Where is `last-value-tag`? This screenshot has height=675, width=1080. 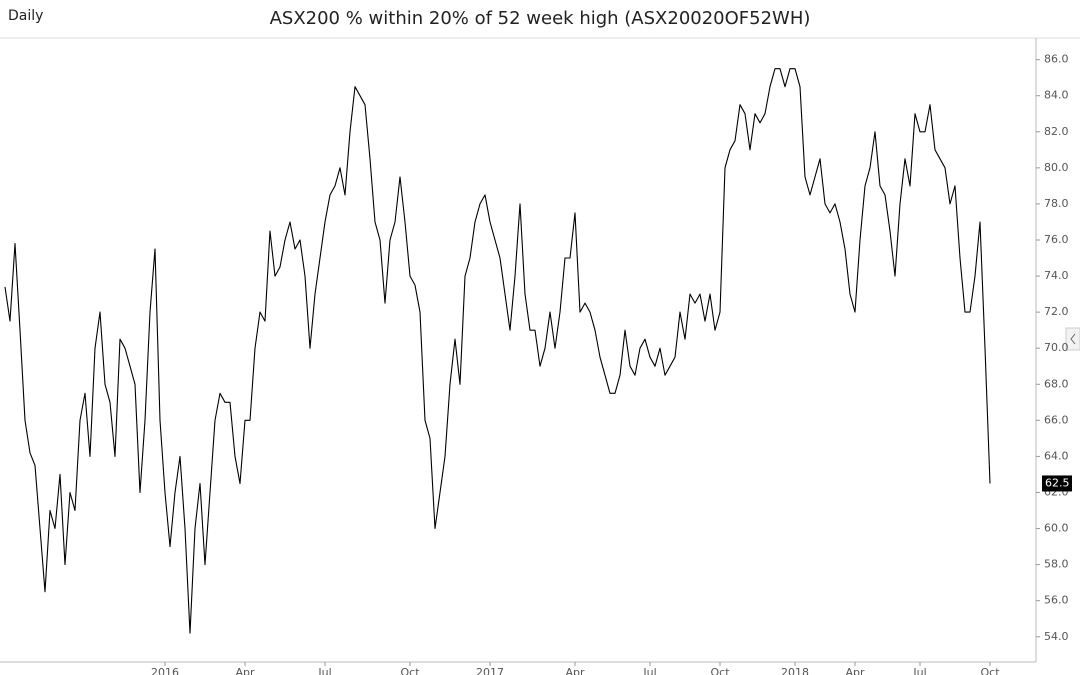 last-value-tag is located at coordinates (1057, 483).